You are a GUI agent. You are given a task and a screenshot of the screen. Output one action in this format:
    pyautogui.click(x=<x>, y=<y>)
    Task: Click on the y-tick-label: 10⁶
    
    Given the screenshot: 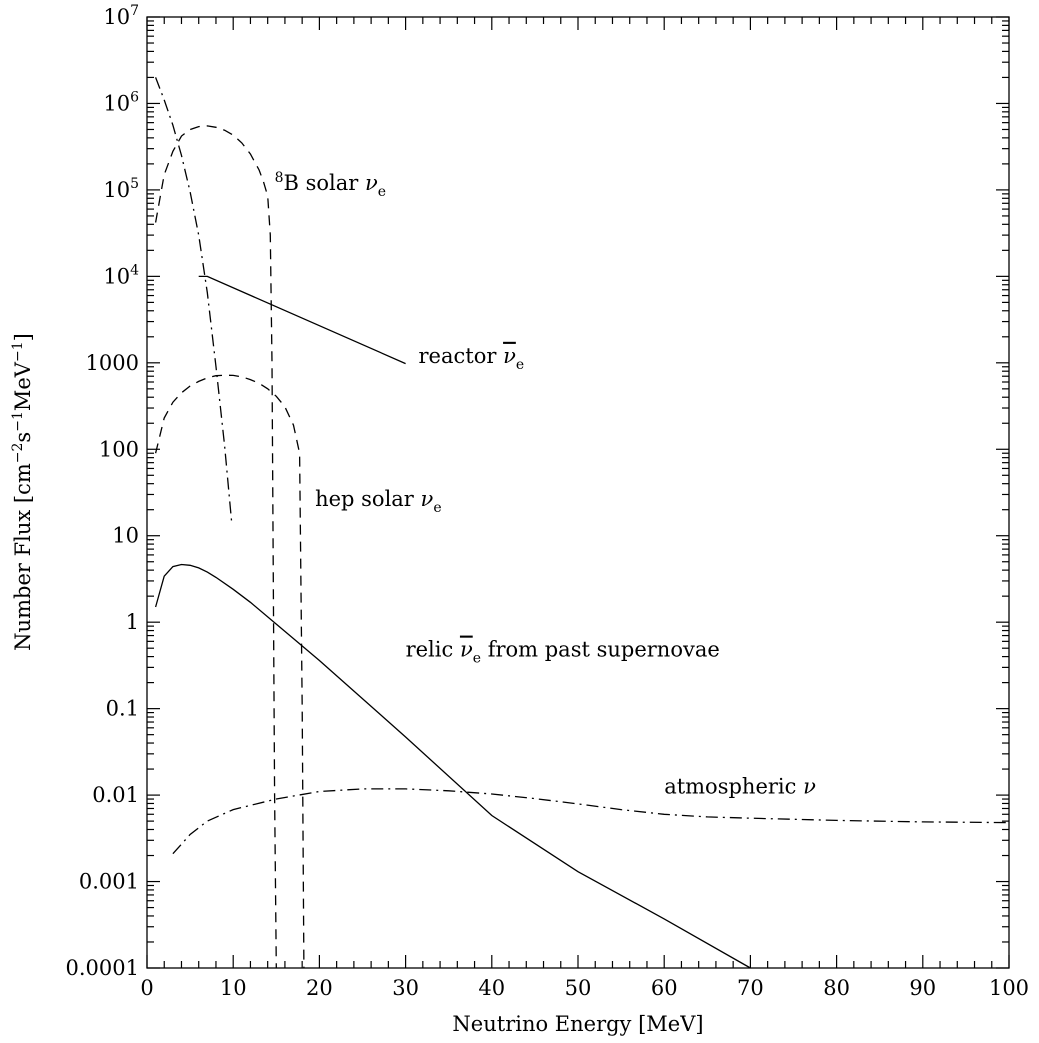 What is the action you would take?
    pyautogui.click(x=121, y=102)
    